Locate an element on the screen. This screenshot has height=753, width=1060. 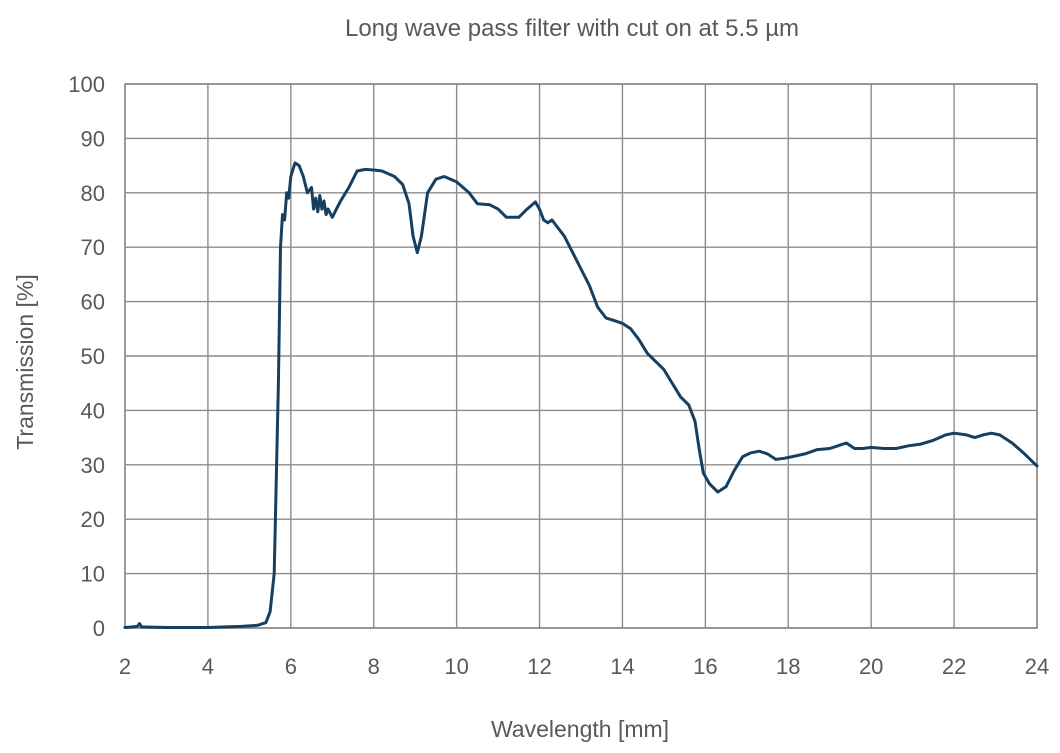
y-tick-label: 10 is located at coordinates (93, 574).